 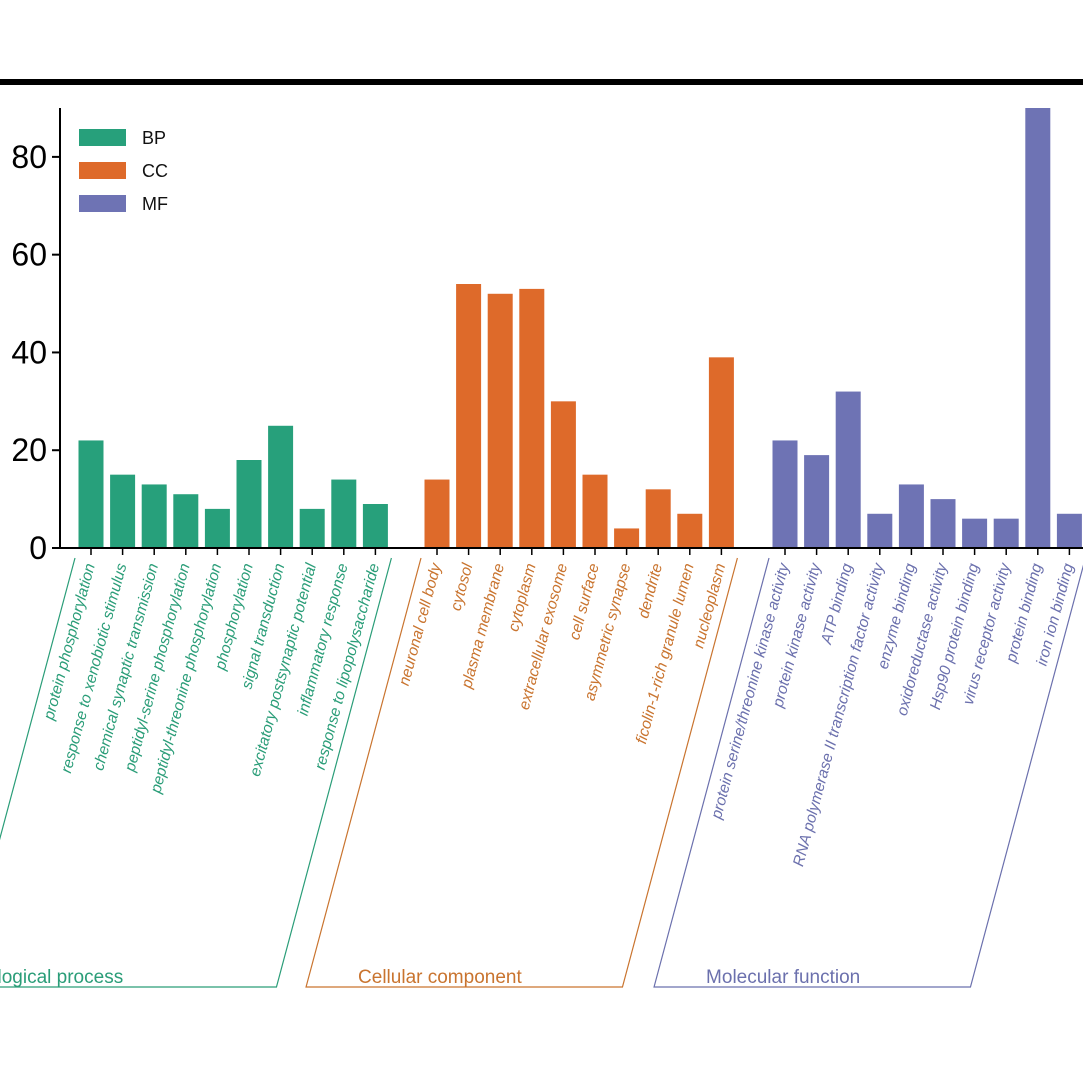 What do you see at coordinates (38, 548) in the screenshot?
I see `y-tick-label: 0` at bounding box center [38, 548].